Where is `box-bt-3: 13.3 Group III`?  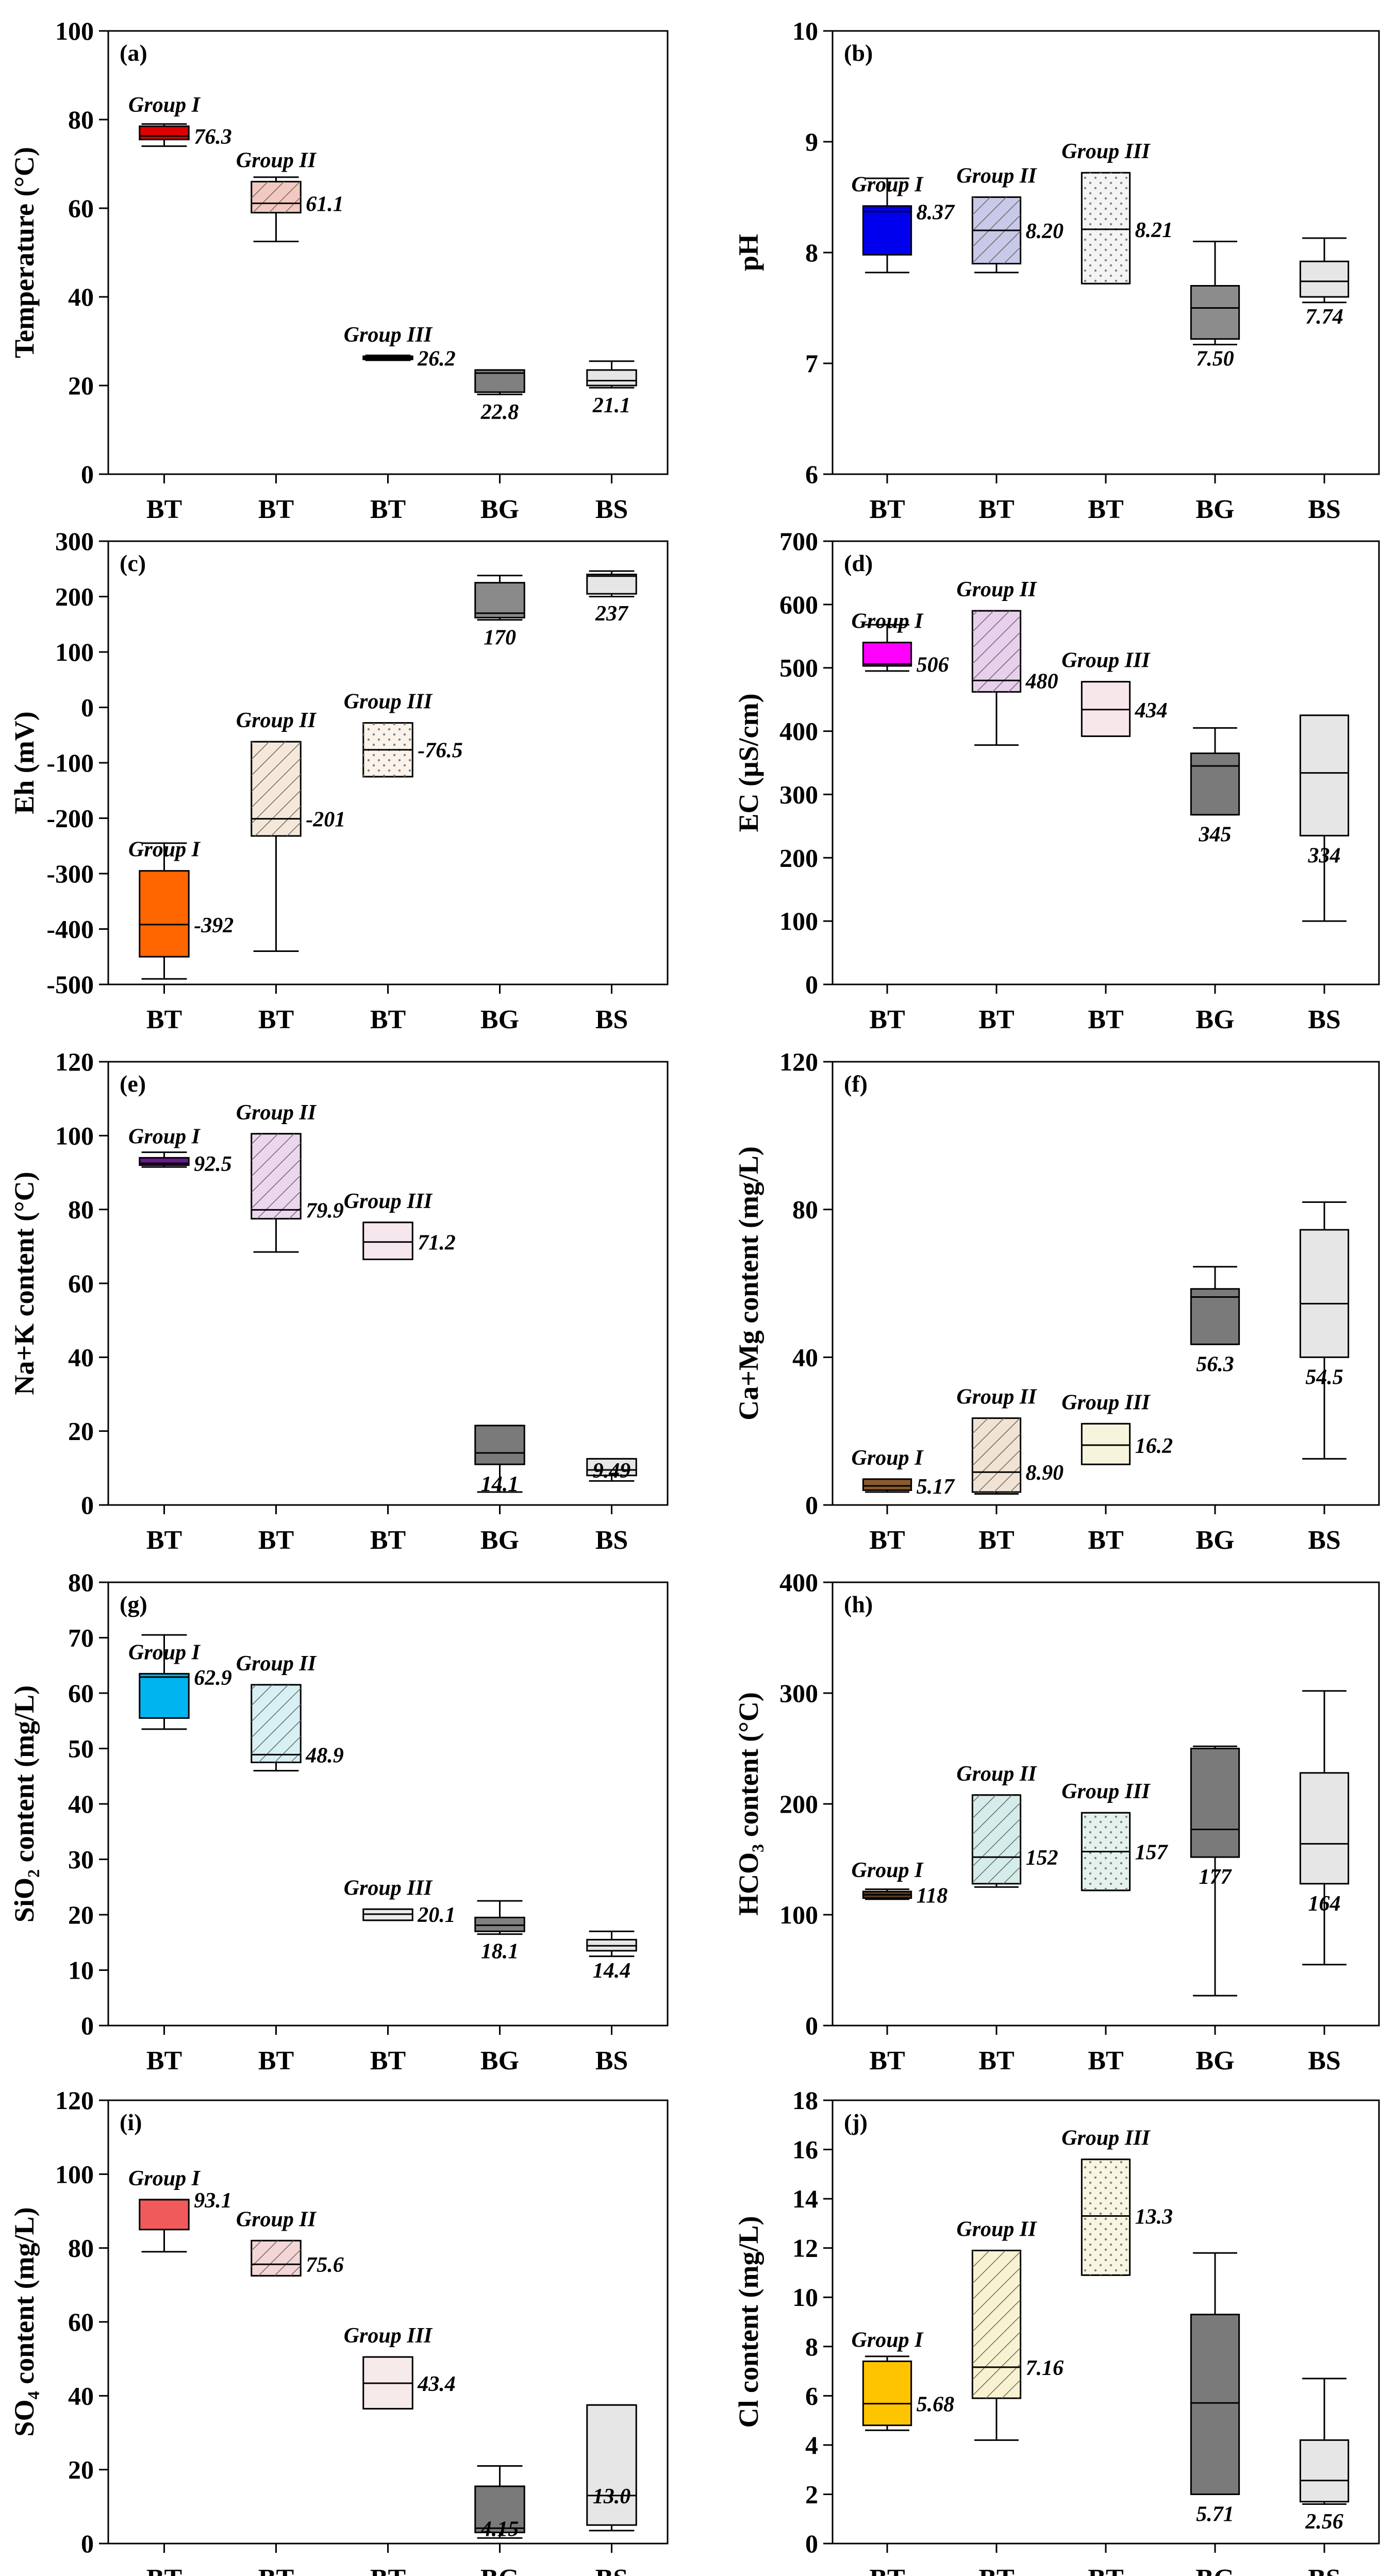 box-bt-3: 13.3 Group III is located at coordinates (1117, 2201).